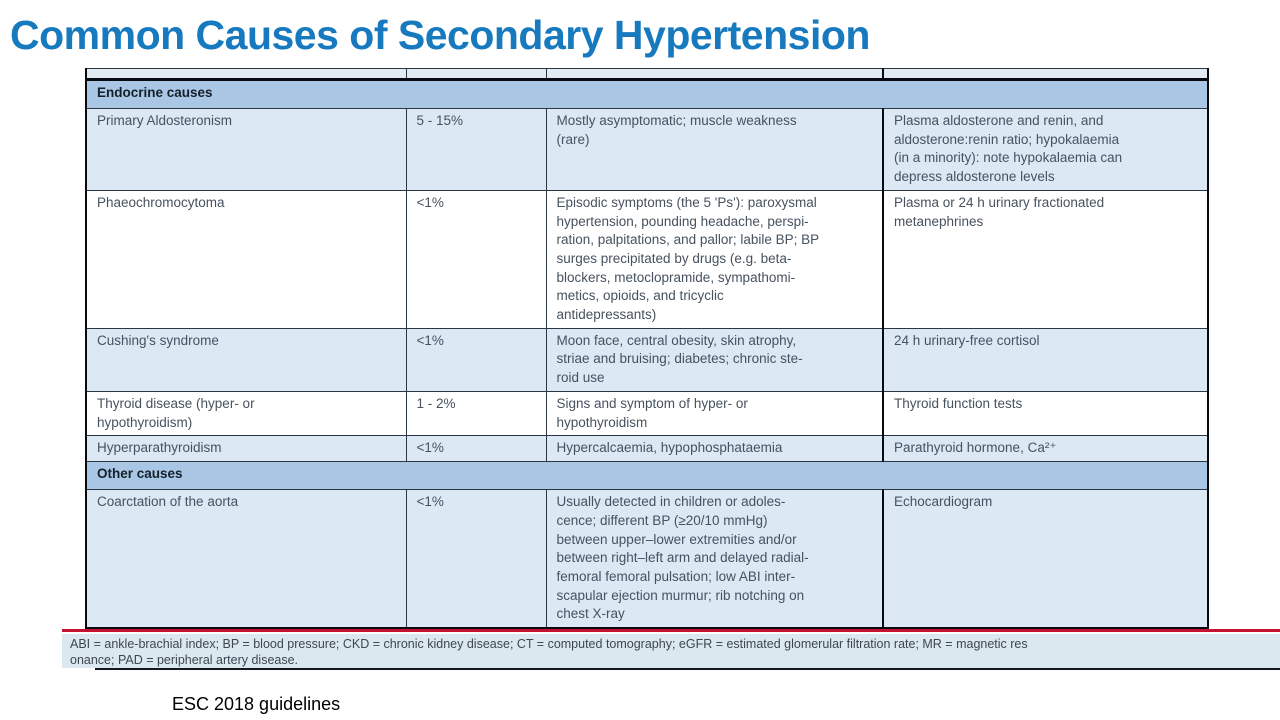 The height and width of the screenshot is (720, 1280). I want to click on section-header-label: Other causes, so click(647, 476).